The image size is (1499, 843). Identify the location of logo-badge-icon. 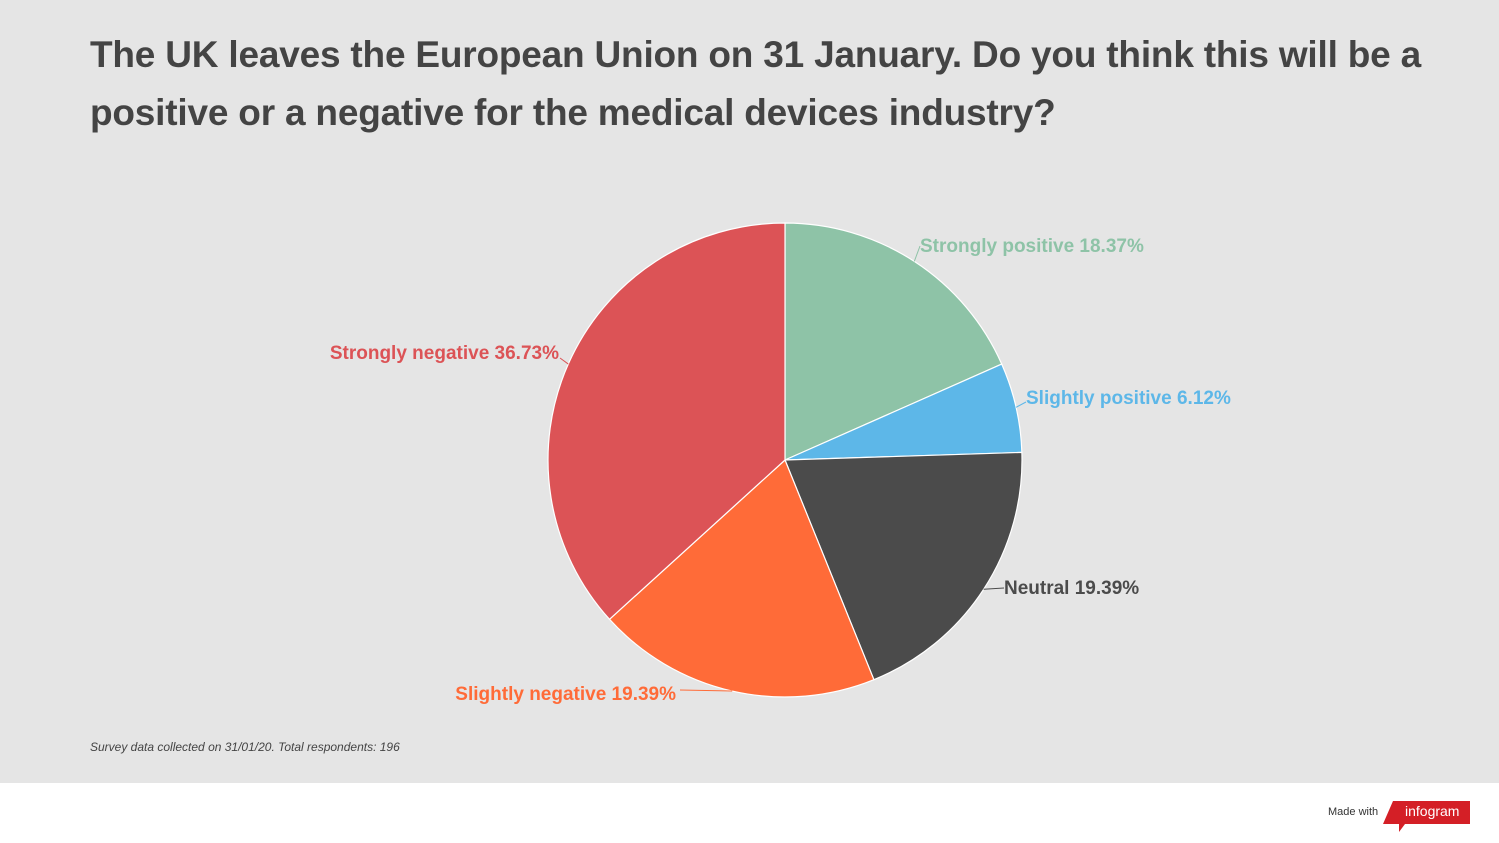
(1426, 816).